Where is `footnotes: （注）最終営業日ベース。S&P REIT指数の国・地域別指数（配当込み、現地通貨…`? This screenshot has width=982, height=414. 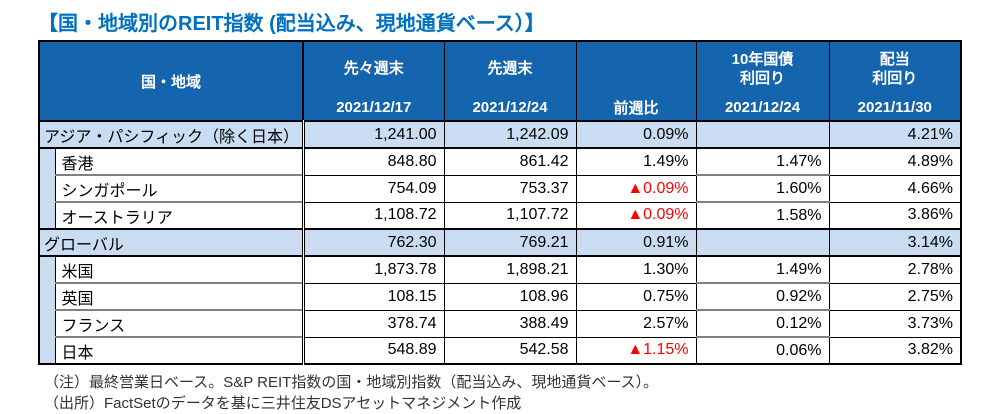
footnotes: （注）最終営業日ベース。S&P REIT指数の国・地域別指数（配当込み、現地通貨… is located at coordinates (513, 393).